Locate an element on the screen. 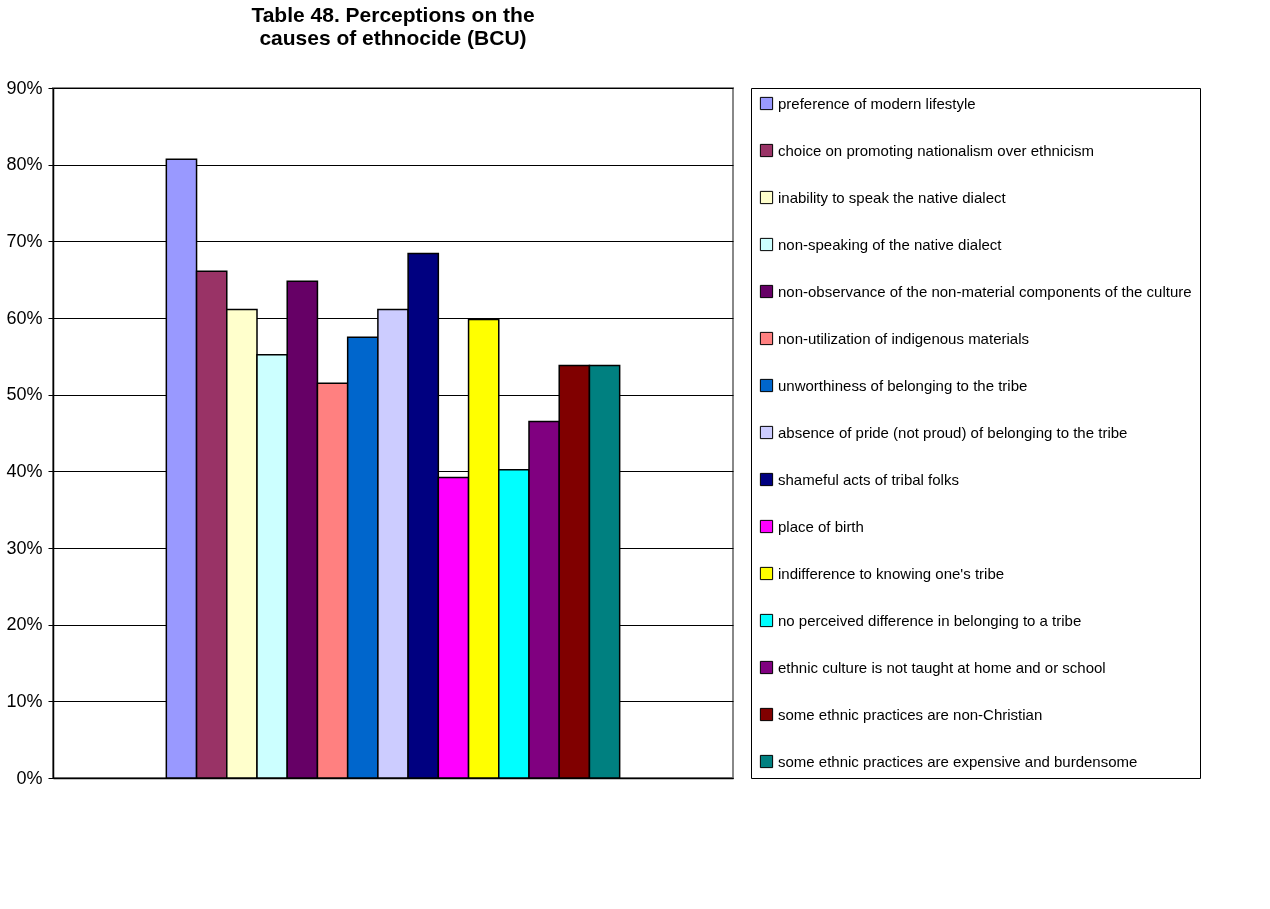 Image resolution: width=1270 pixels, height=909 pixels. y-tick-label: 60% is located at coordinates (24, 317).